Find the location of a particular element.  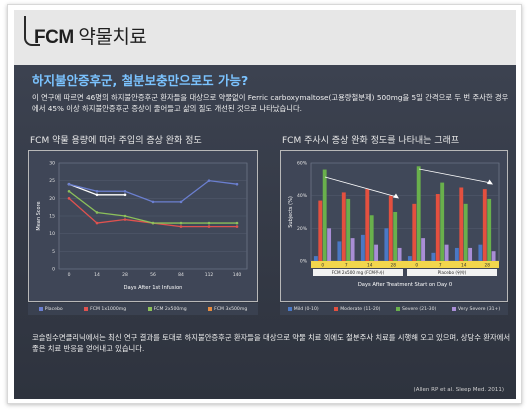

line-x-tick-label: 28 is located at coordinates (125, 275).